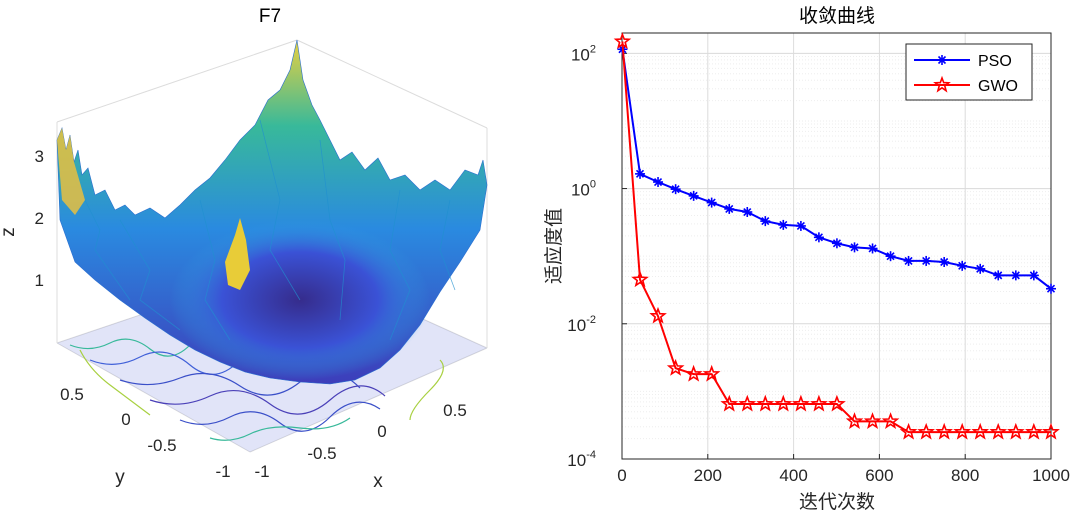 Image resolution: width=1080 pixels, height=514 pixels. What do you see at coordinates (321, 453) in the screenshot?
I see `x-tick-label: -0.5` at bounding box center [321, 453].